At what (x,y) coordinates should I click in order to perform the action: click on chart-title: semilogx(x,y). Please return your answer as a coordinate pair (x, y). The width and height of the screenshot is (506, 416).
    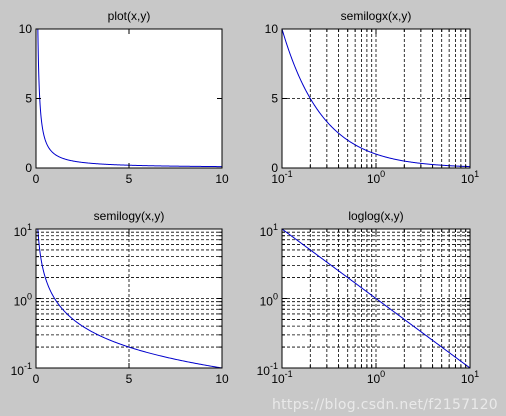
    Looking at the image, I should click on (376, 16).